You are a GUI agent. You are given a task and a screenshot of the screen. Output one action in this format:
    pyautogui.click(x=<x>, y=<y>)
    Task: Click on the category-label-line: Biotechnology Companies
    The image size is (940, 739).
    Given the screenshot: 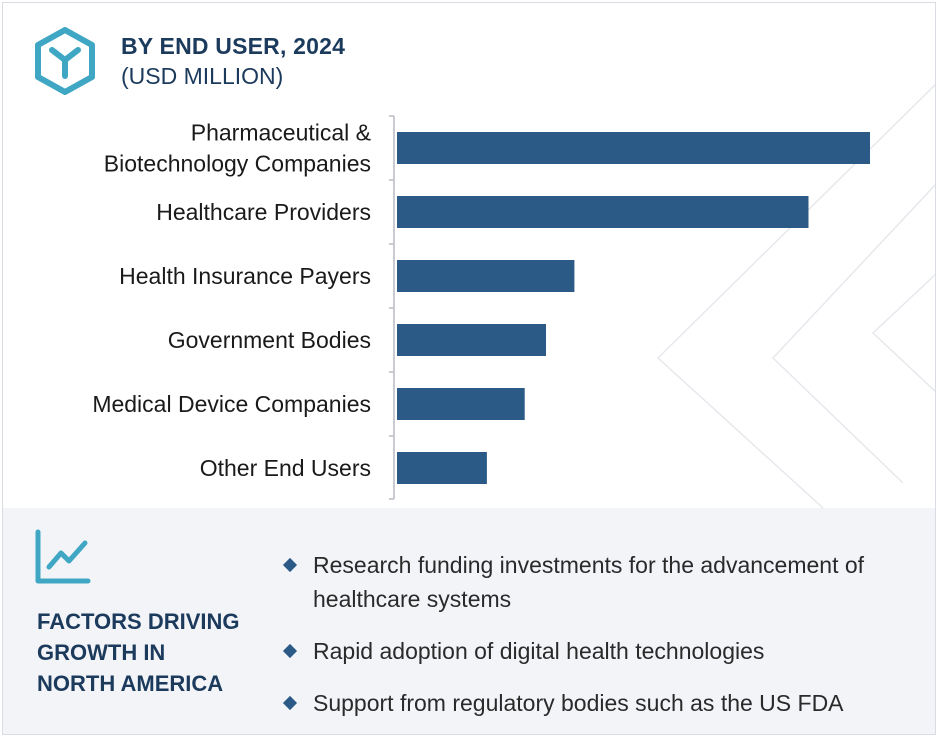 What is the action you would take?
    pyautogui.click(x=237, y=164)
    